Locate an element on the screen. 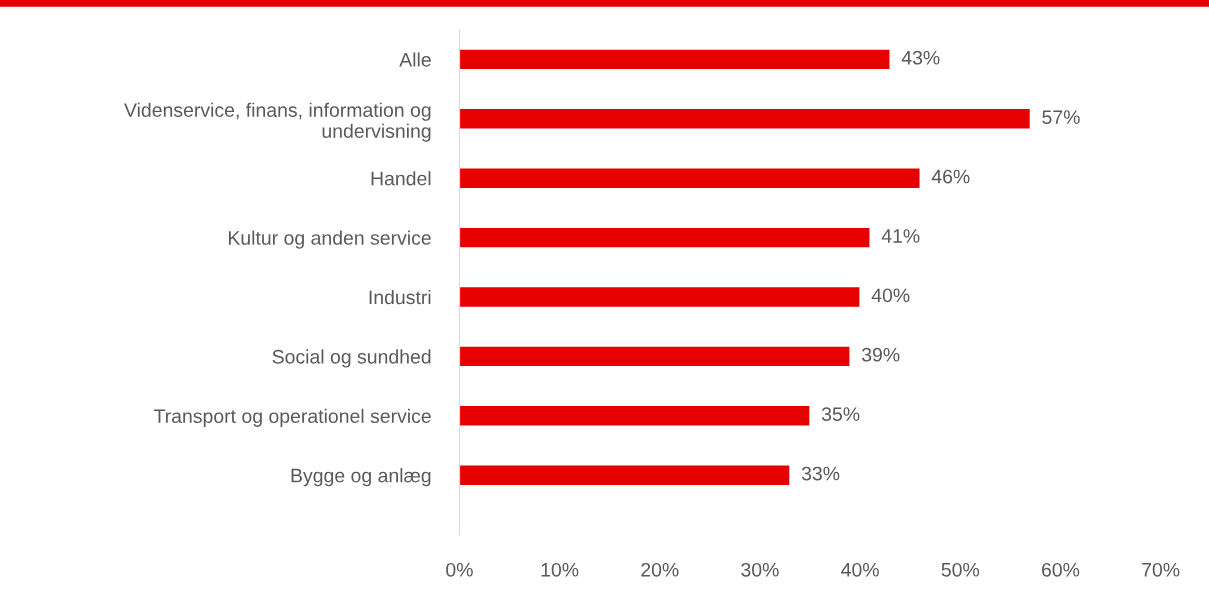  x-tick-label: 20% is located at coordinates (660, 569).